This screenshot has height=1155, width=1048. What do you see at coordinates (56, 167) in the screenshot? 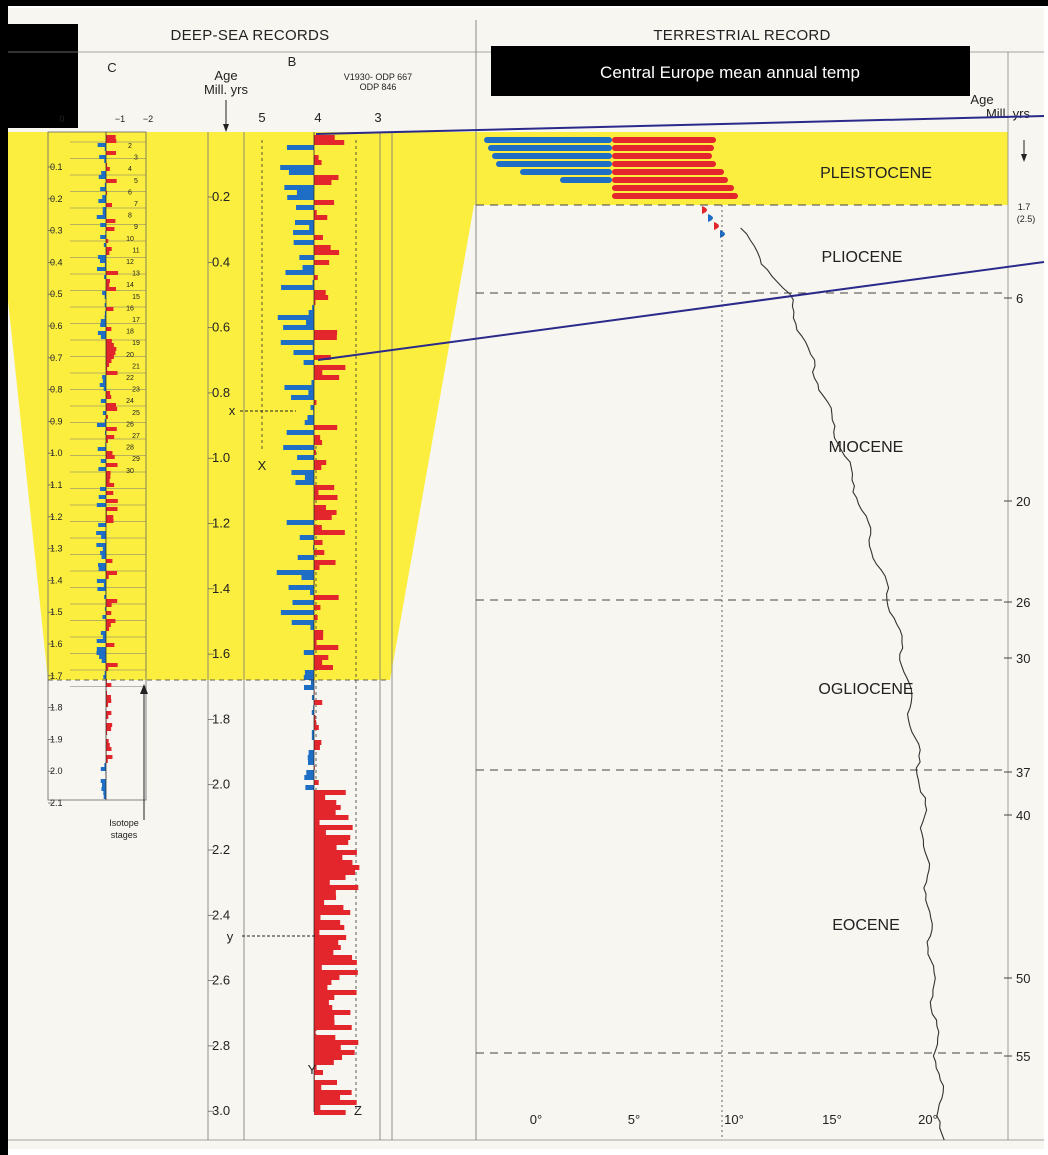
I see `panel-c-age-tick: 0.1` at bounding box center [56, 167].